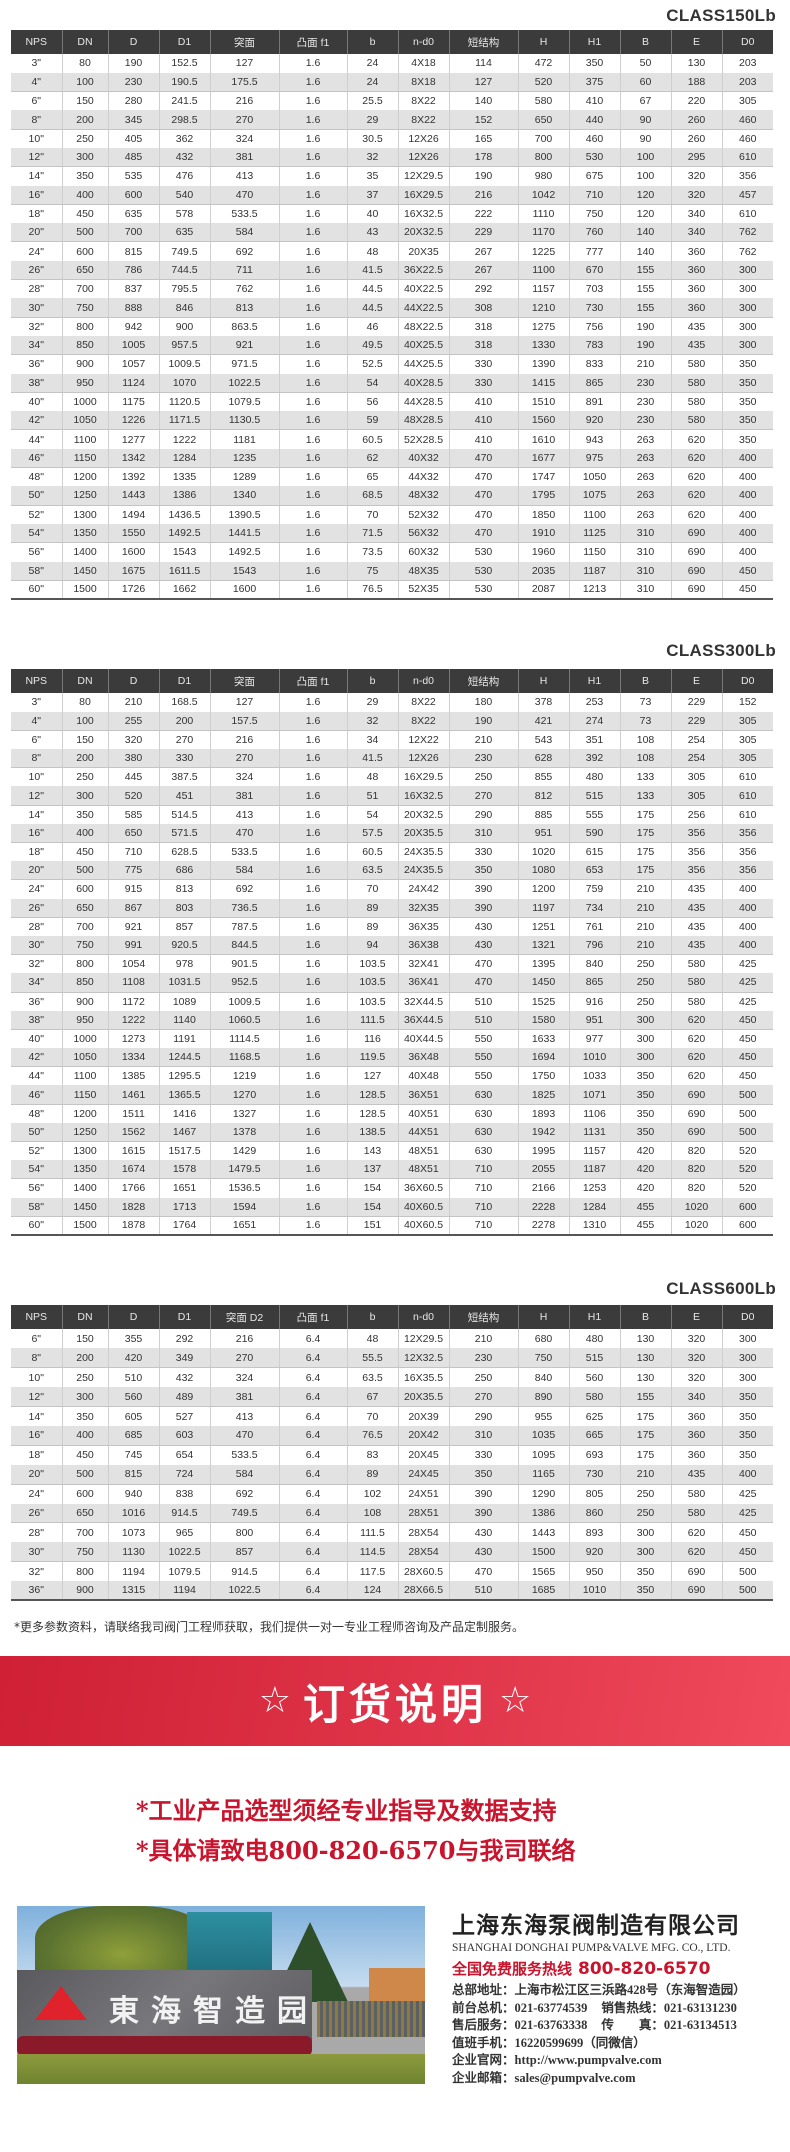 Image resolution: width=790 pixels, height=2152 pixels. What do you see at coordinates (646, 1377) in the screenshot?
I see `table-cell: 130` at bounding box center [646, 1377].